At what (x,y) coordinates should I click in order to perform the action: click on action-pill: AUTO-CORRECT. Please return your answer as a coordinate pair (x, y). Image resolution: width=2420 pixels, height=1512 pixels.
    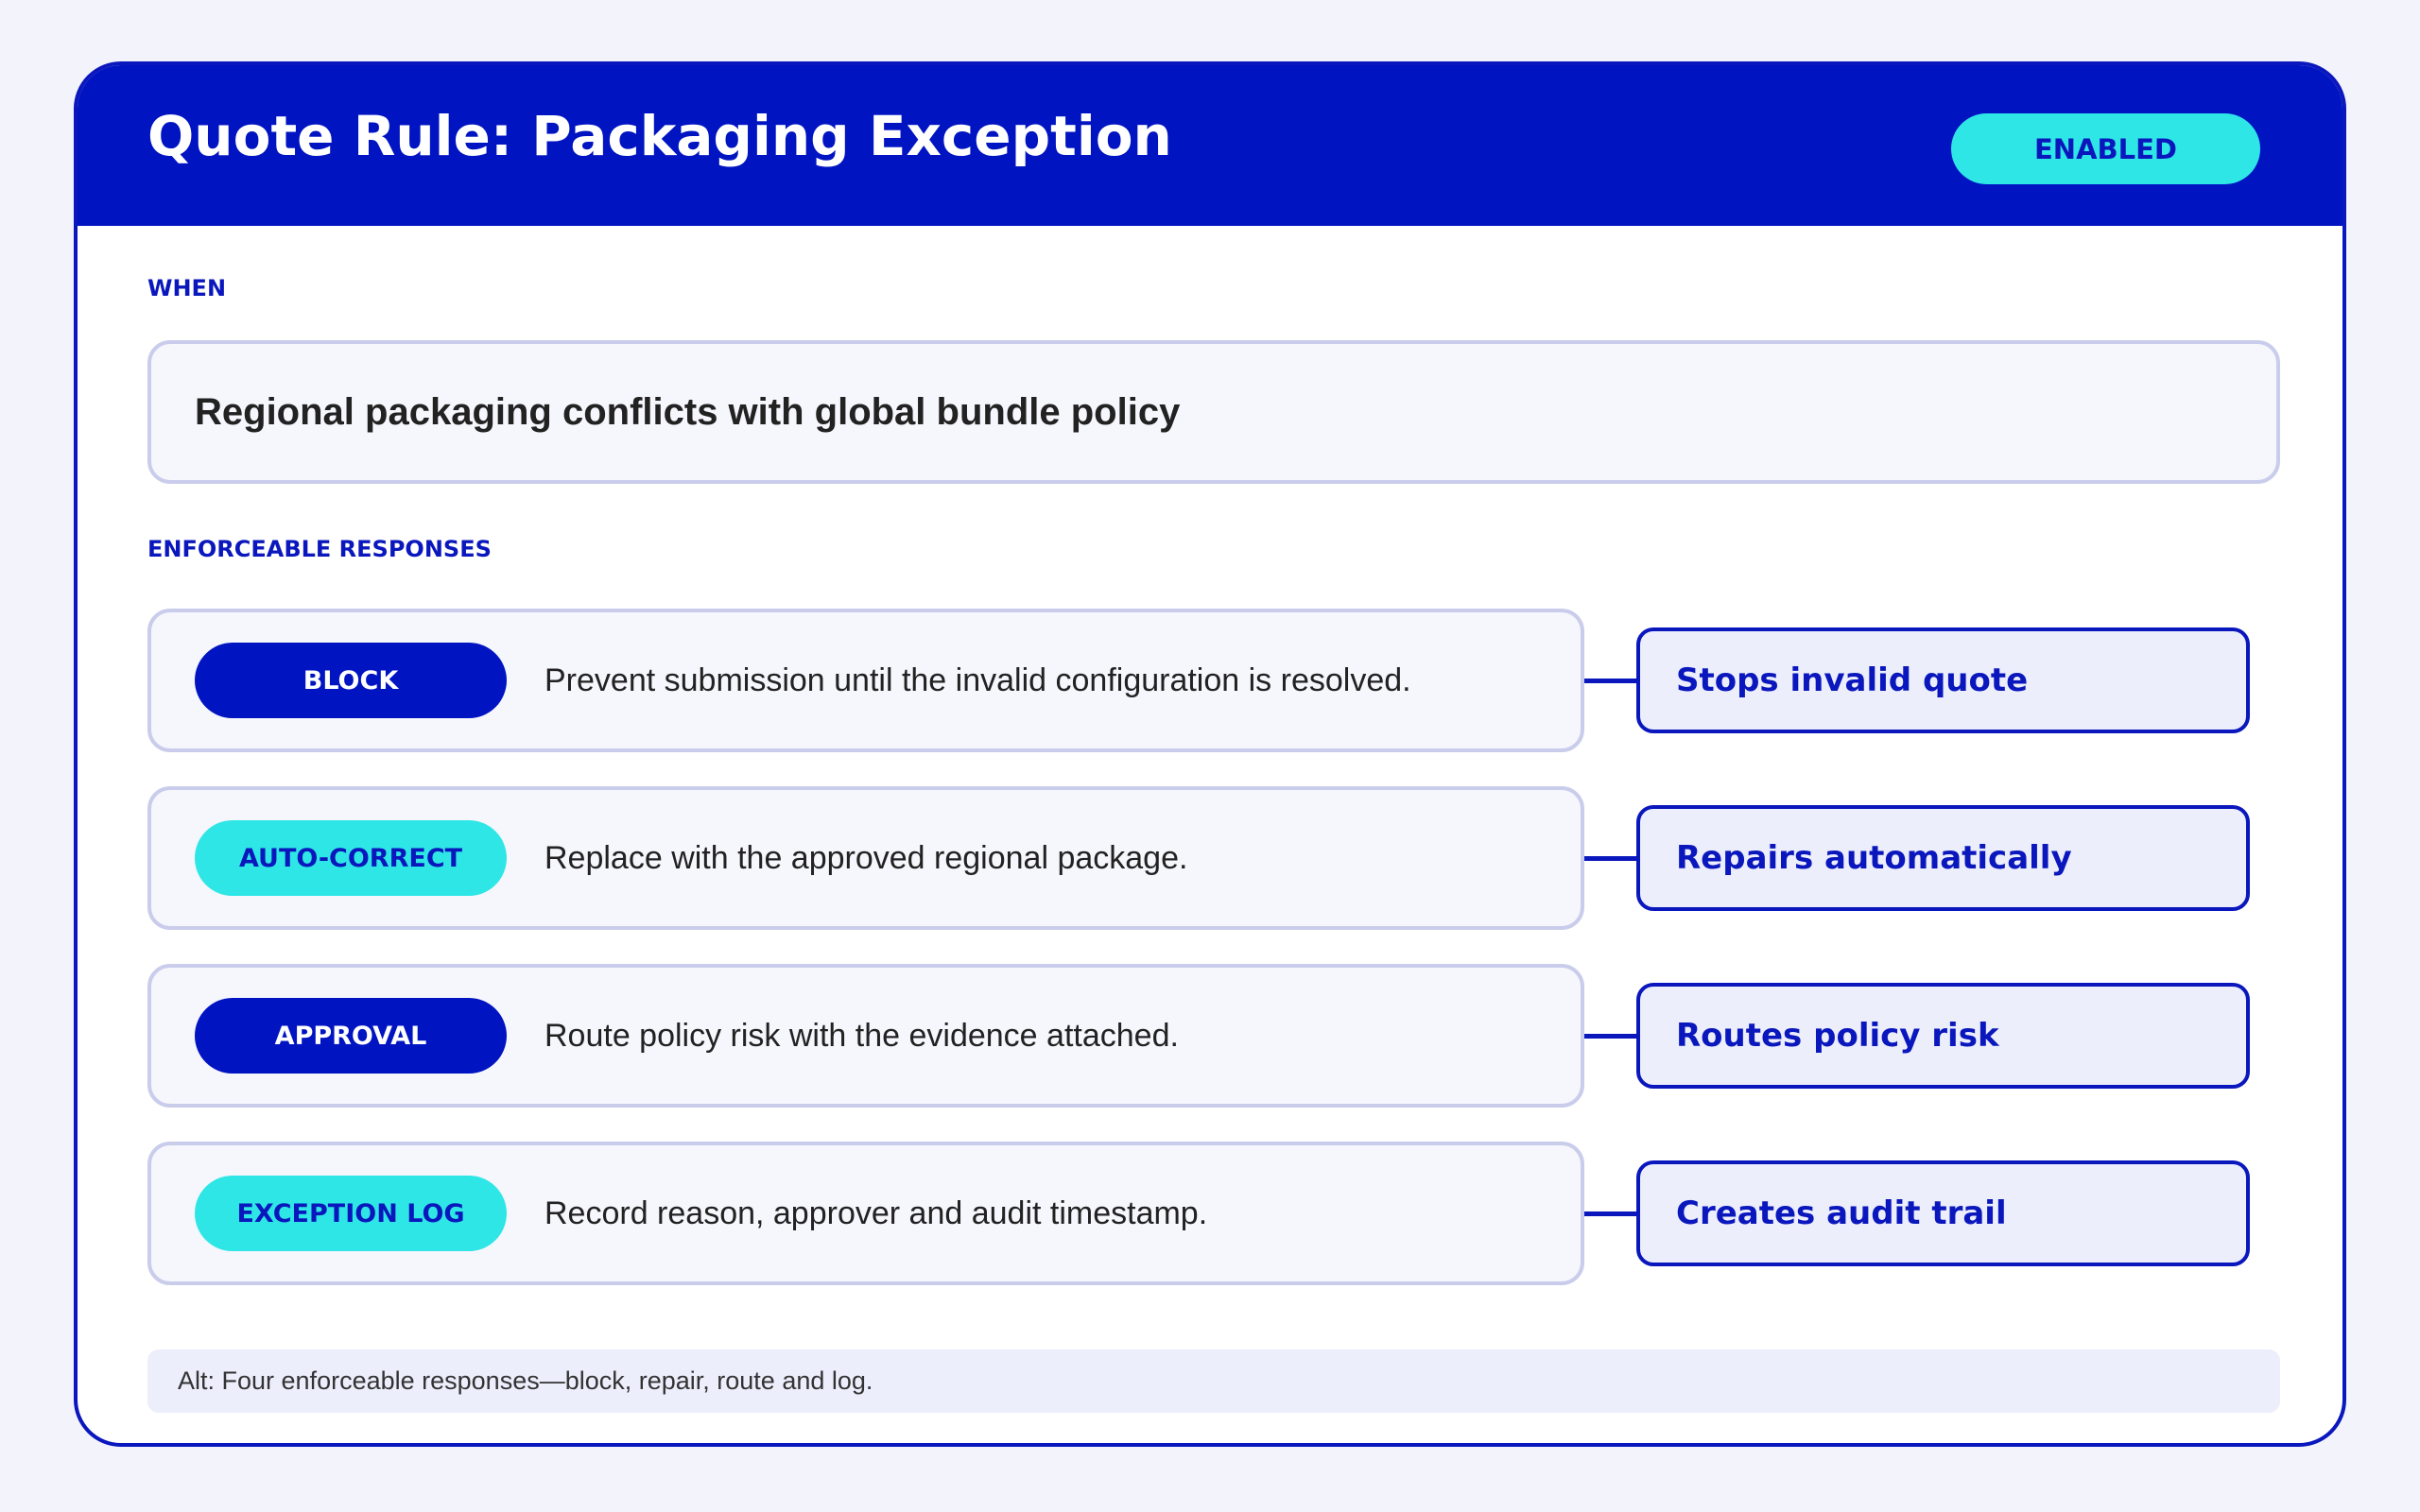
    Looking at the image, I should click on (351, 858).